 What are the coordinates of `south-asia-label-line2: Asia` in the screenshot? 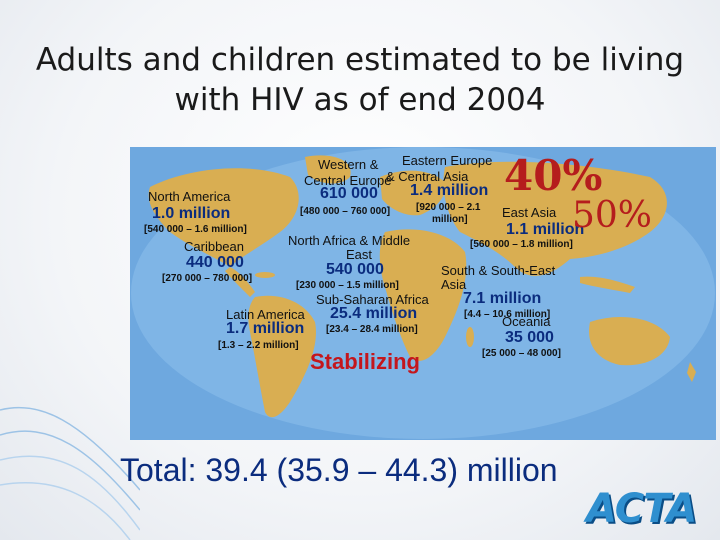 It's located at (454, 284).